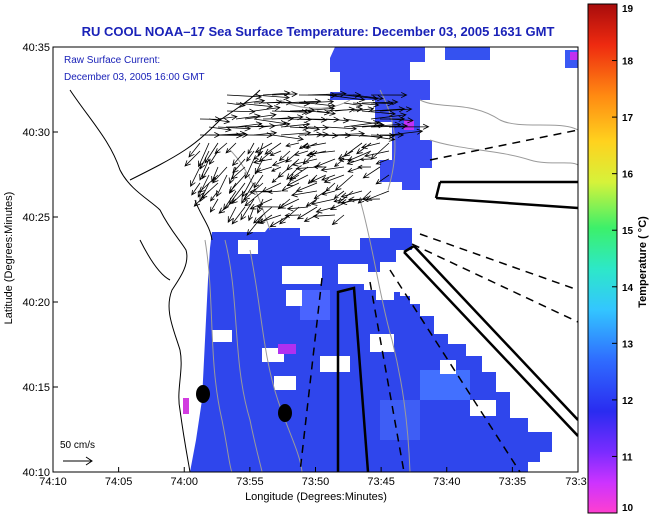  I want to click on y-tick-label: 40:35, so click(36, 48).